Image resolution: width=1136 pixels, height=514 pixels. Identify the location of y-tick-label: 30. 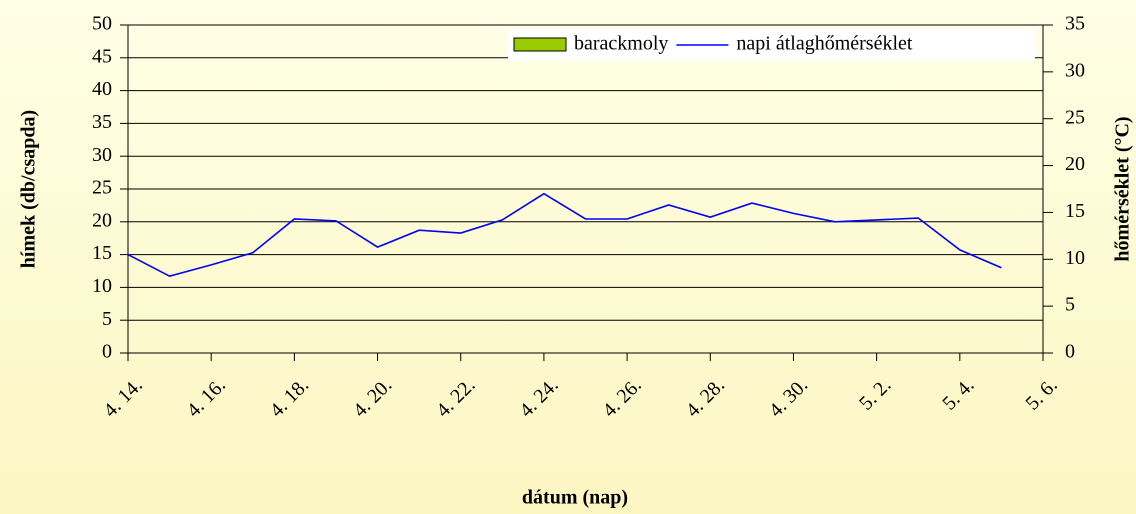
(102, 155).